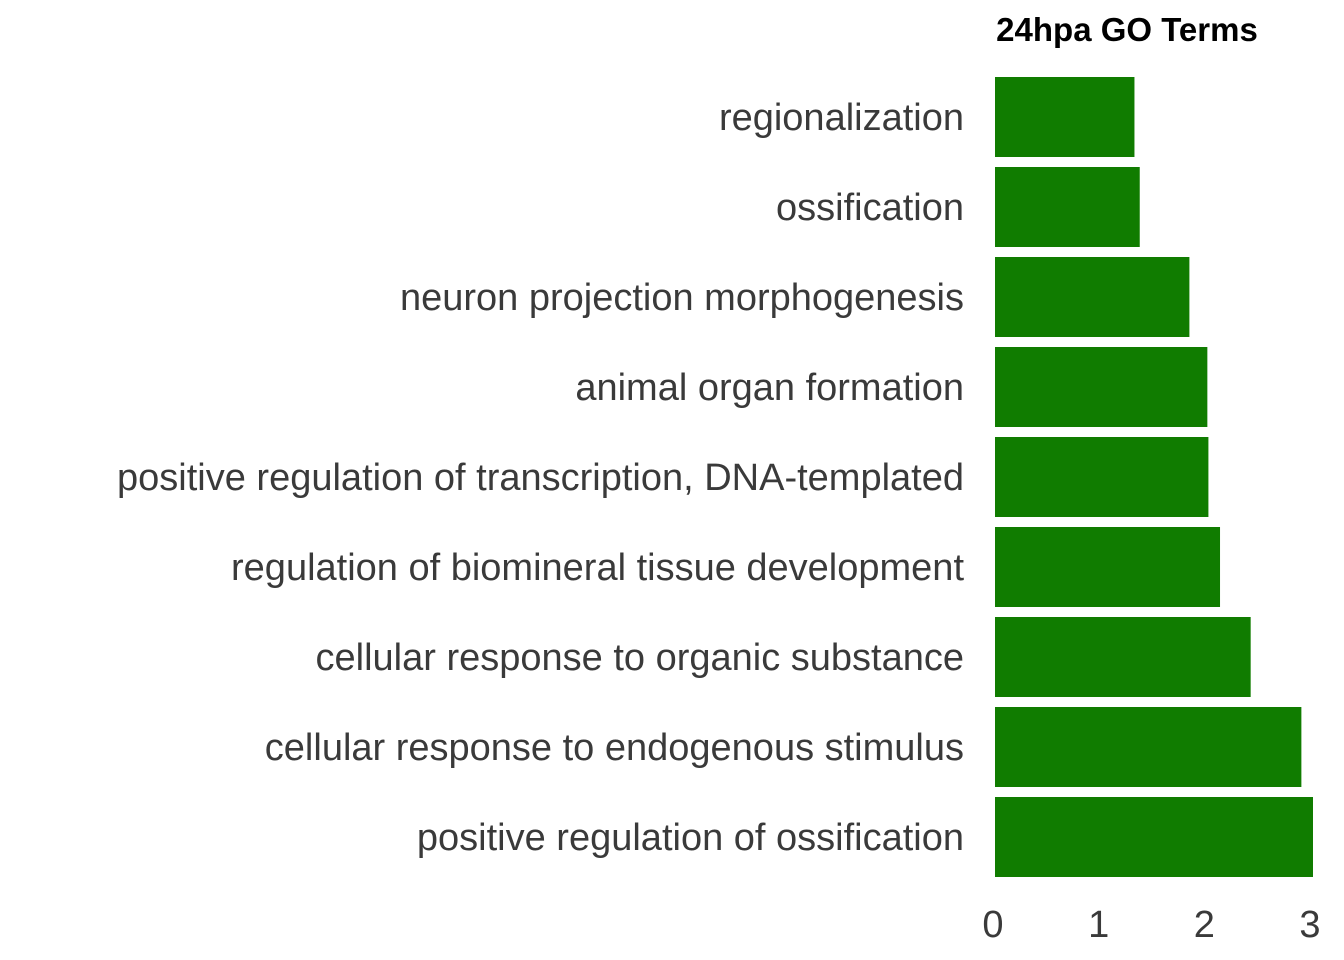 The height and width of the screenshot is (960, 1344). I want to click on x-axis-ticks: 0 1 2 3, so click(1151, 925).